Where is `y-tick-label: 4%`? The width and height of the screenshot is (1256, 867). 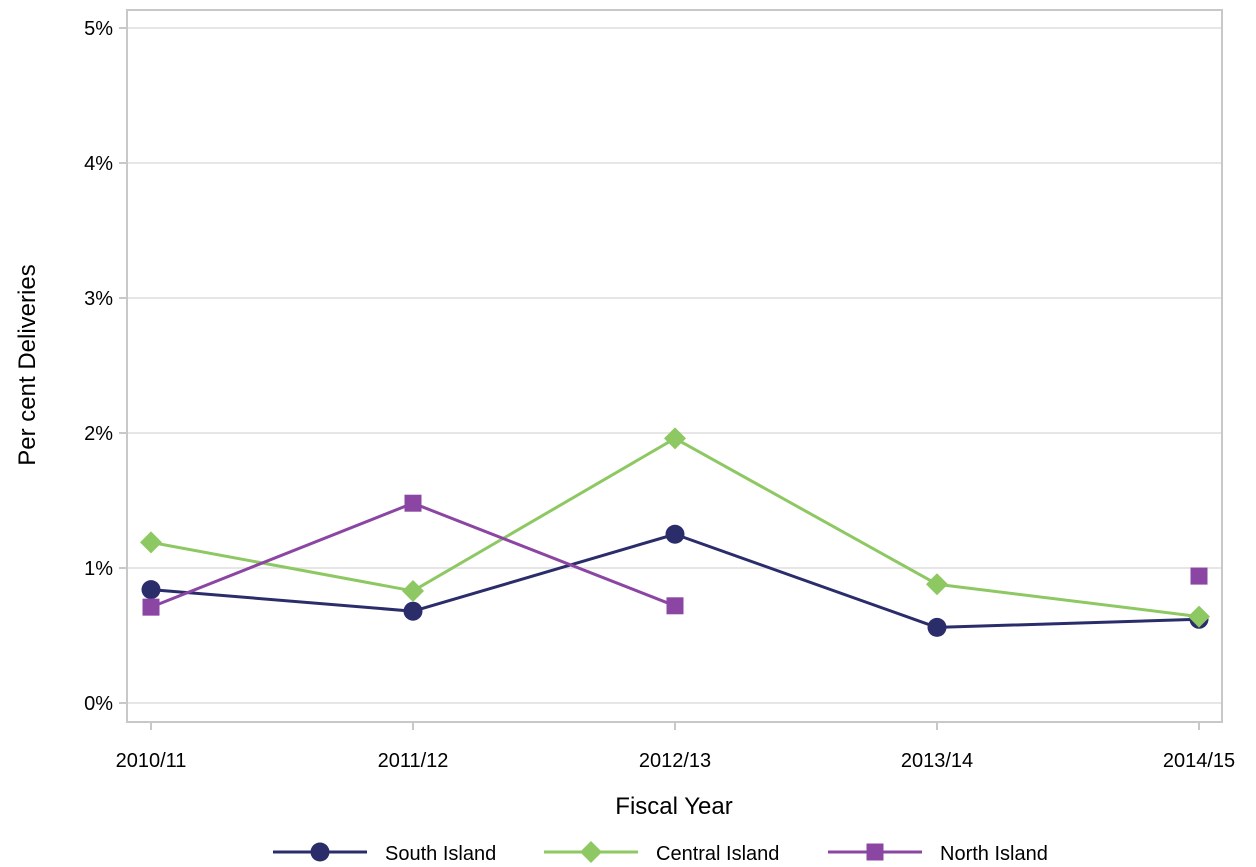 y-tick-label: 4% is located at coordinates (98, 164).